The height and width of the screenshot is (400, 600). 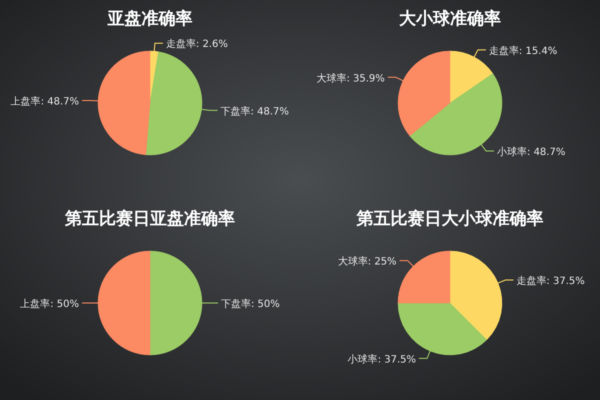 I want to click on slice-label: 大球率: 35.9%, so click(x=350, y=78).